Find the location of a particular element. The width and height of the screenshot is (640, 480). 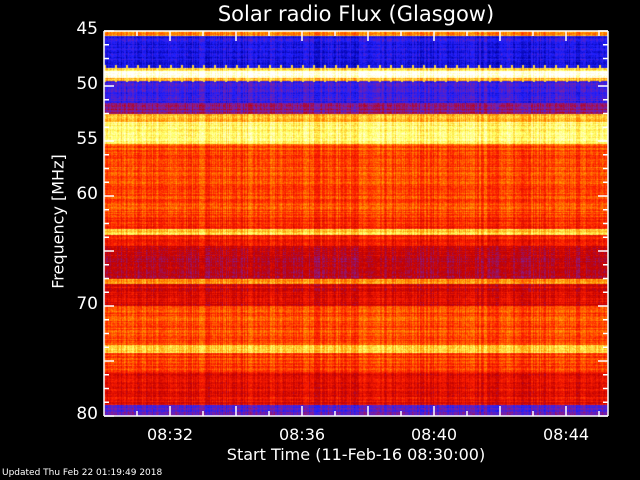

y-tick-label: 55 is located at coordinates (87, 139).